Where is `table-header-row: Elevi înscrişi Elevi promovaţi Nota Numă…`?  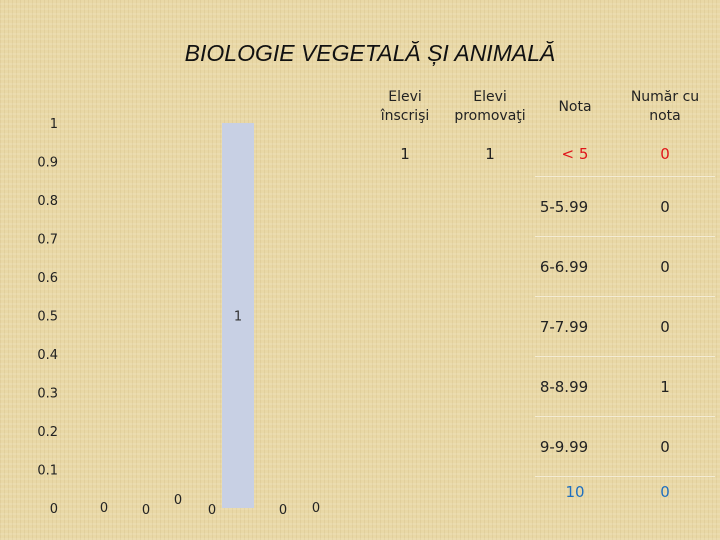
table-header-row: Elevi înscrişi Elevi promovaţi Nota Numă… is located at coordinates (540, 107).